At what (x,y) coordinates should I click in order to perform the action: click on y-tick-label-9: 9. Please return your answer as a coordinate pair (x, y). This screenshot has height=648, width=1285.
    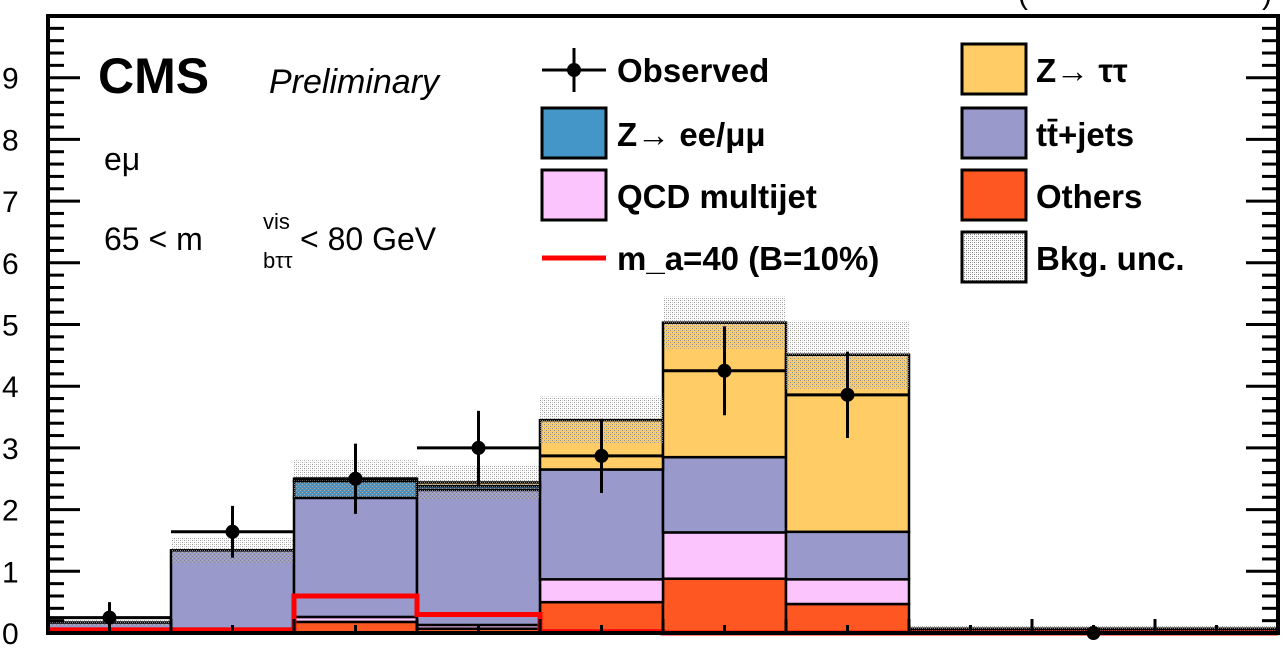
    Looking at the image, I should click on (10, 79).